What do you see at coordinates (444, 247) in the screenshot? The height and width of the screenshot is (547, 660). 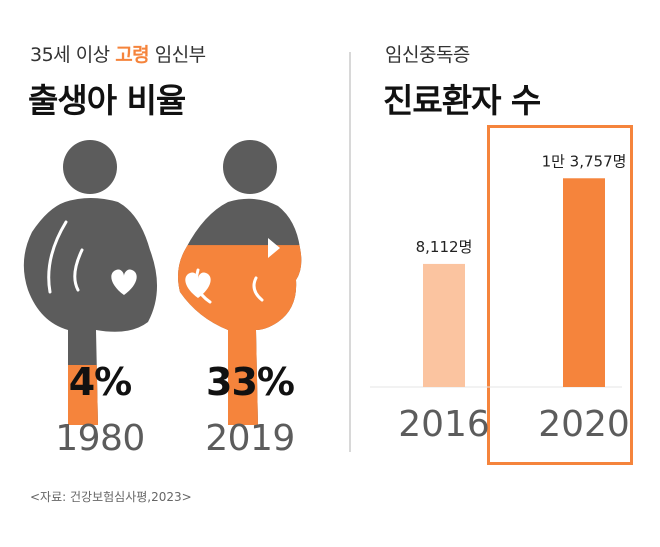 I see `bar-value-label-2016: 8,112명` at bounding box center [444, 247].